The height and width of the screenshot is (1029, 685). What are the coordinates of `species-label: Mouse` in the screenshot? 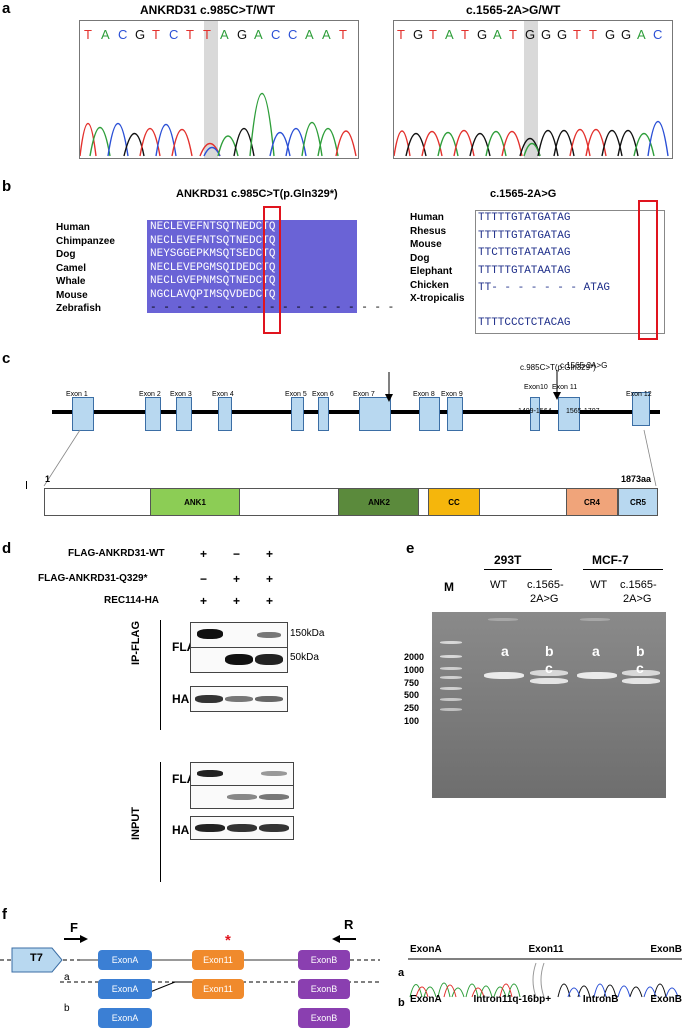 It's located at (72, 295).